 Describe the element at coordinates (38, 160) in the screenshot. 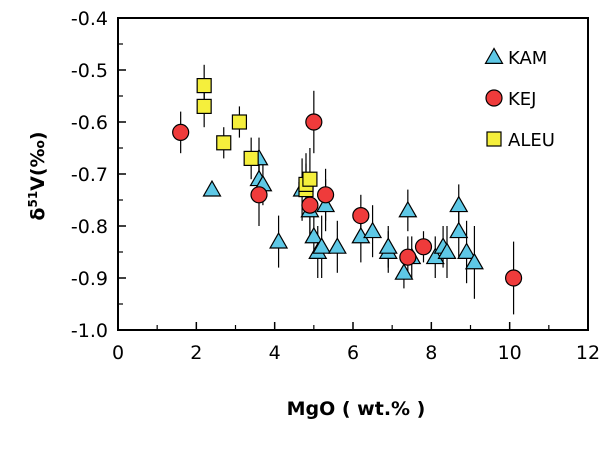

I see `y-axis-title-rest: V(‰)` at that location.